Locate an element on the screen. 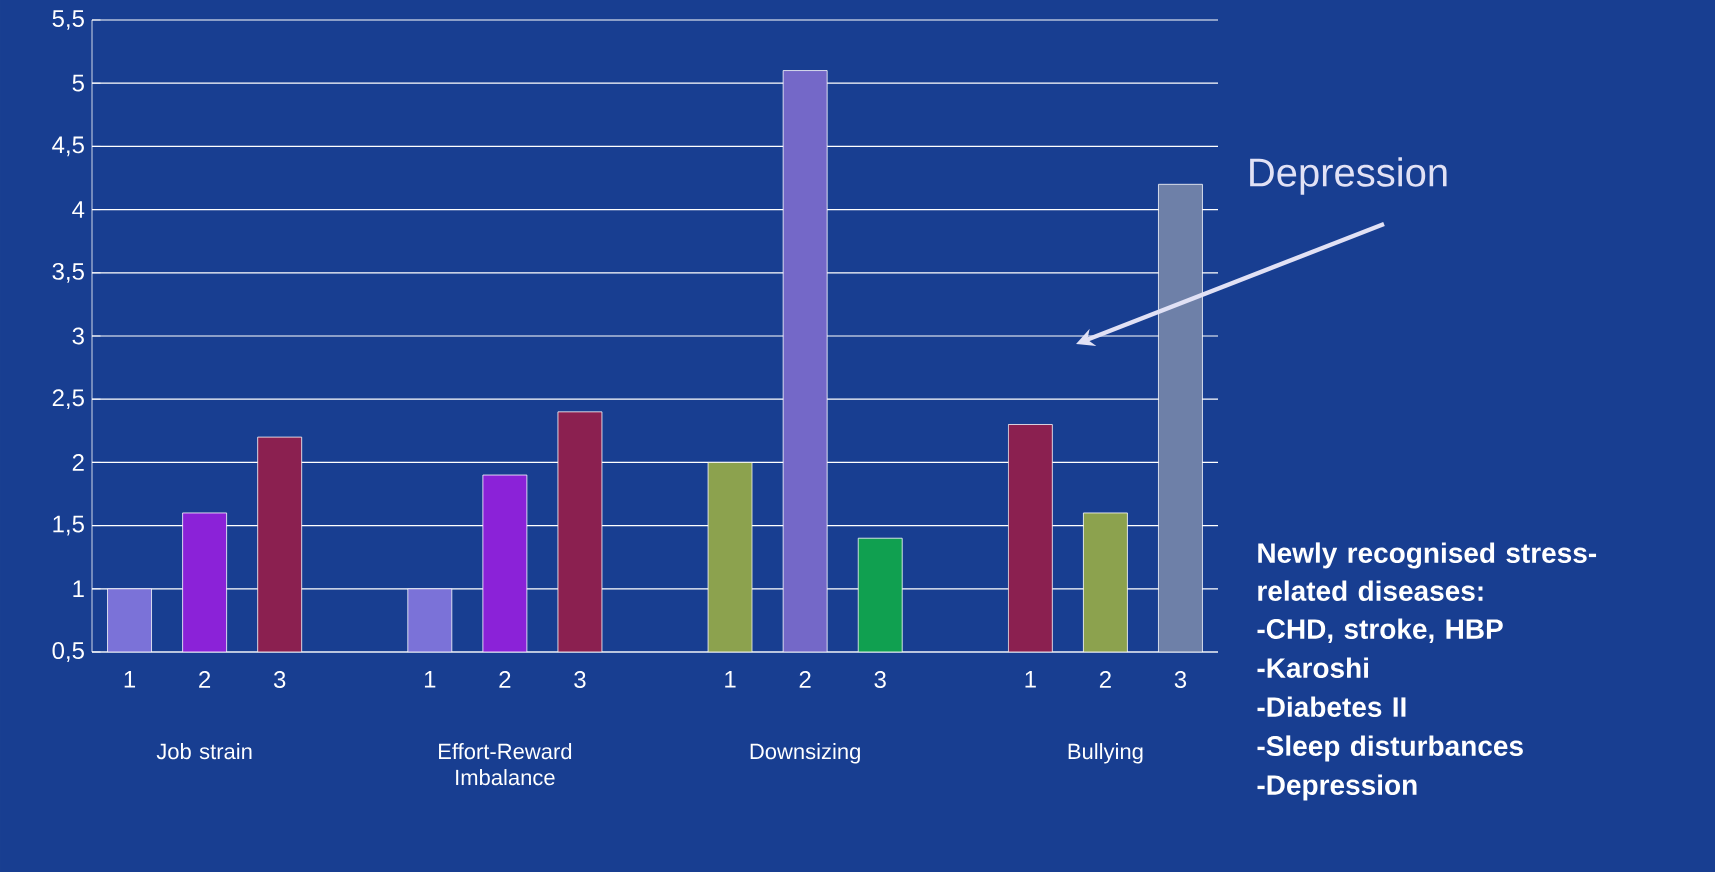  text: -CHD, stroke, HBP is located at coordinates (1380, 630).